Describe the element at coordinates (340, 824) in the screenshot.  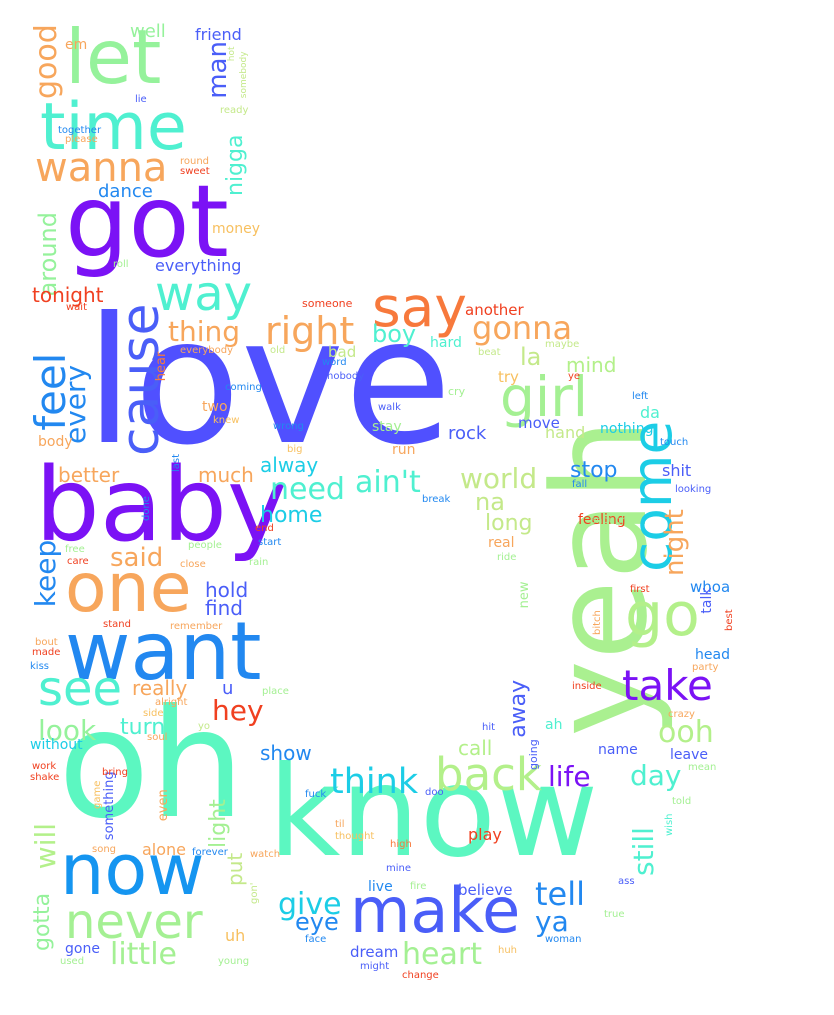
I see `cloud-word-til: til` at that location.